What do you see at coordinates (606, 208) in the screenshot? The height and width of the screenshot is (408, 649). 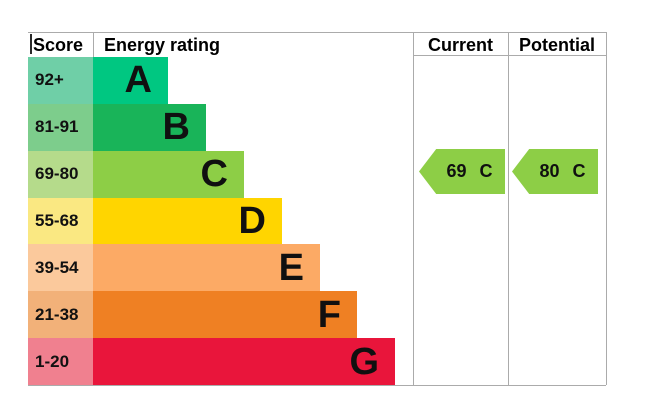 I see `table-right-border` at bounding box center [606, 208].